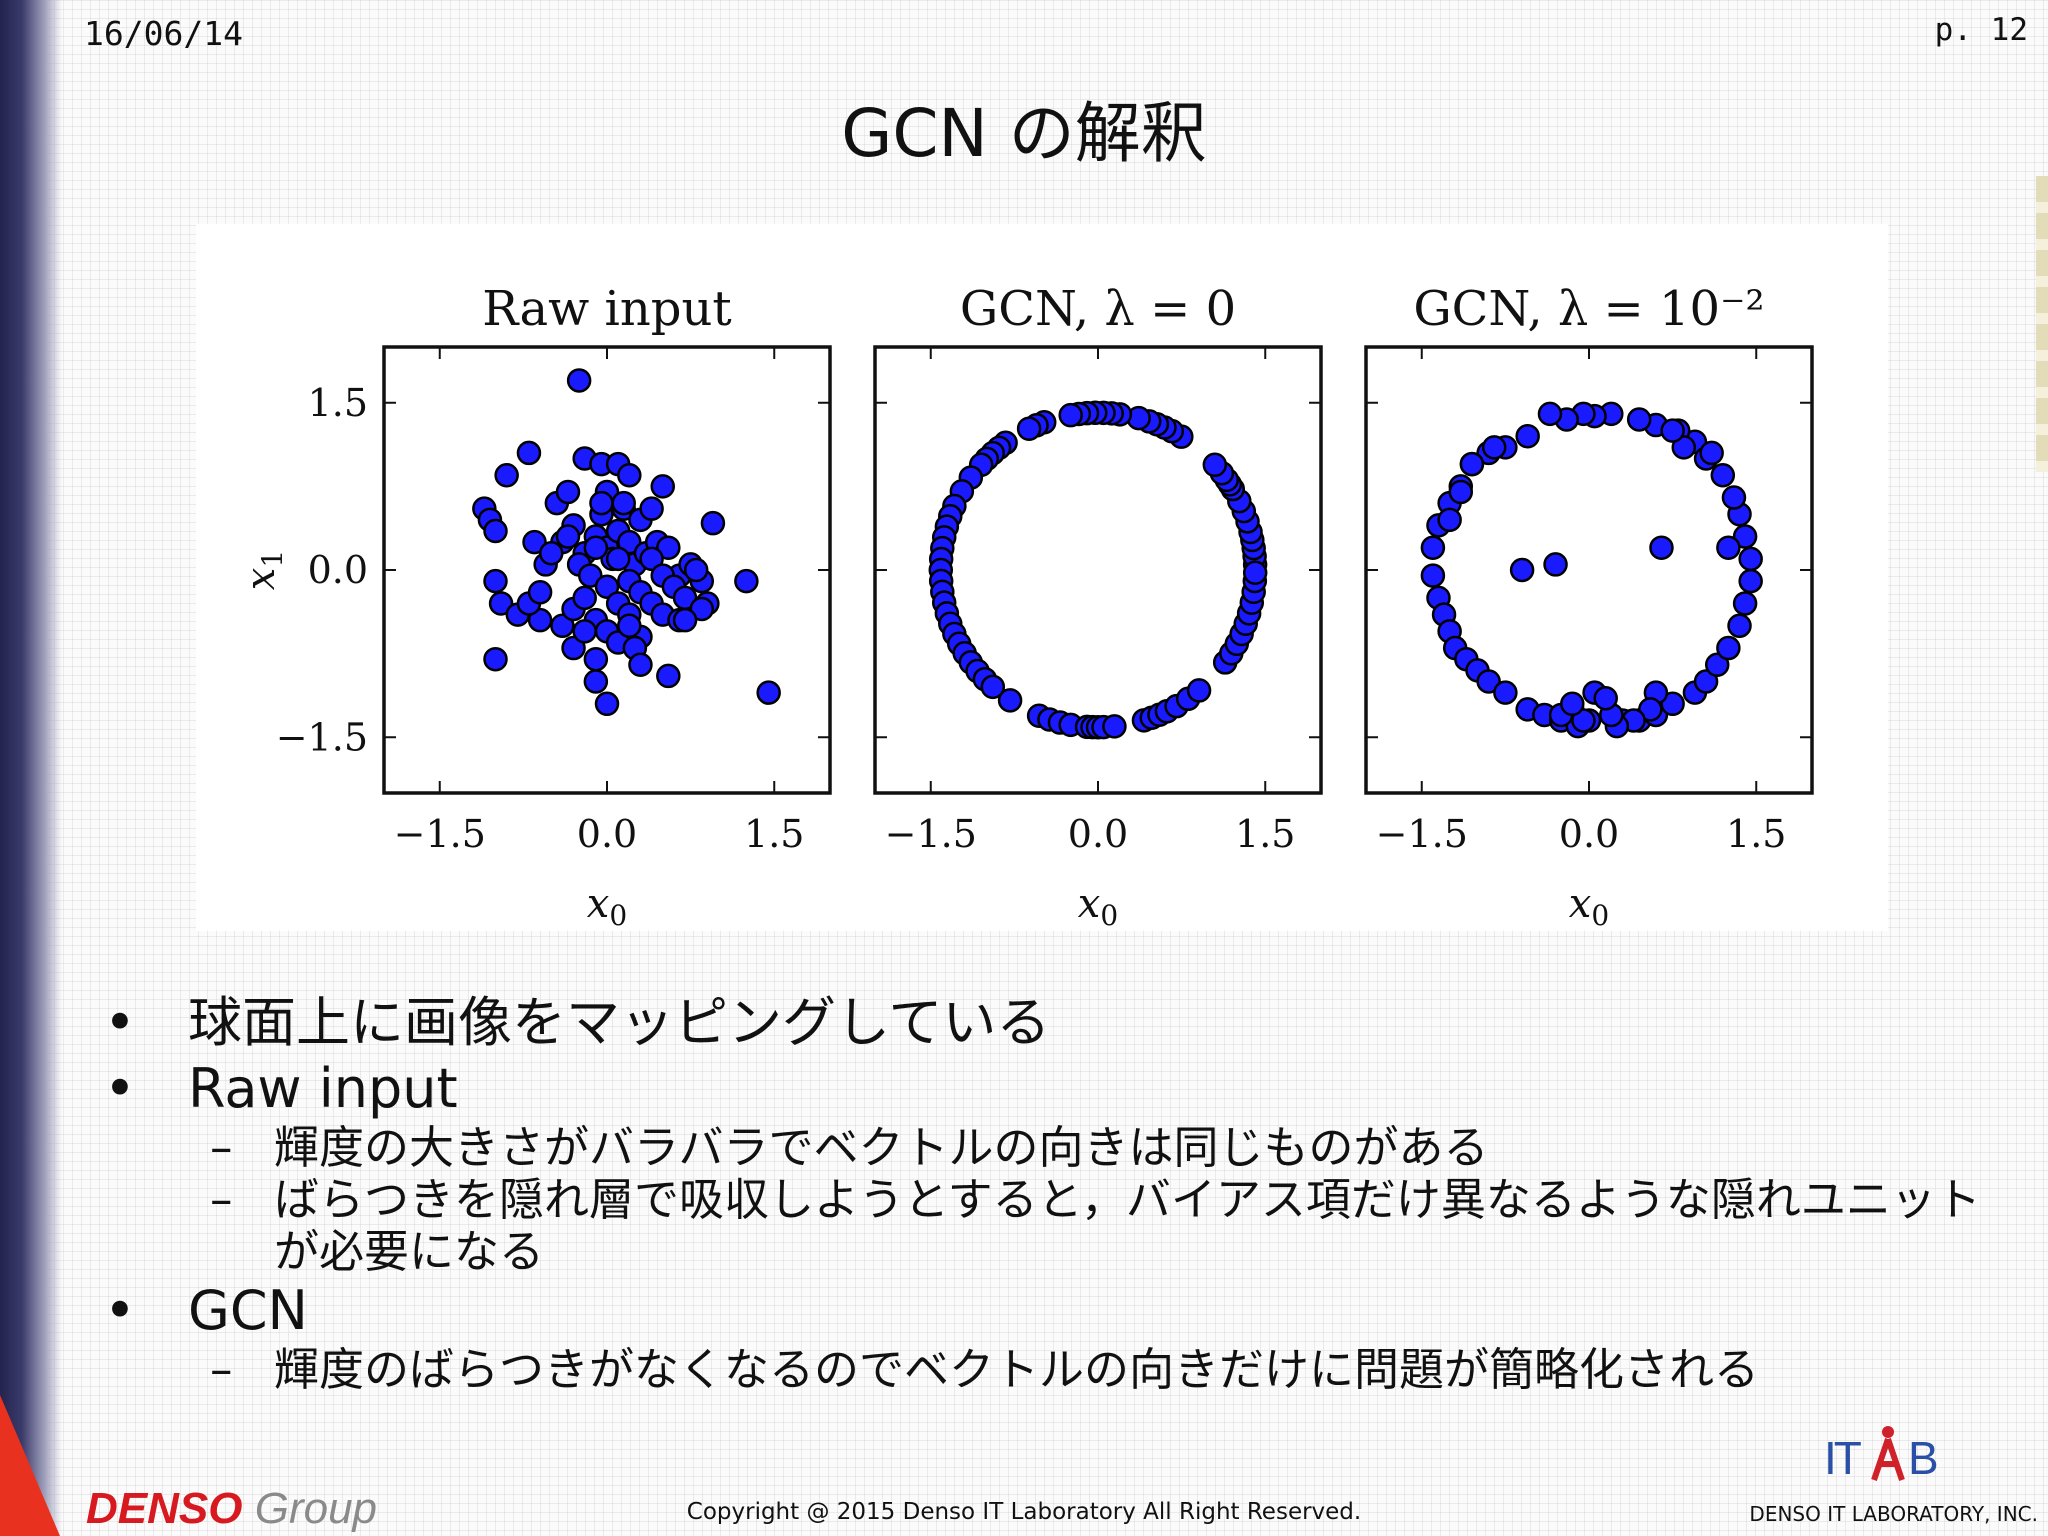 This screenshot has height=1536, width=2048. I want to click on left-decorative-stripe, so click(31, 768).